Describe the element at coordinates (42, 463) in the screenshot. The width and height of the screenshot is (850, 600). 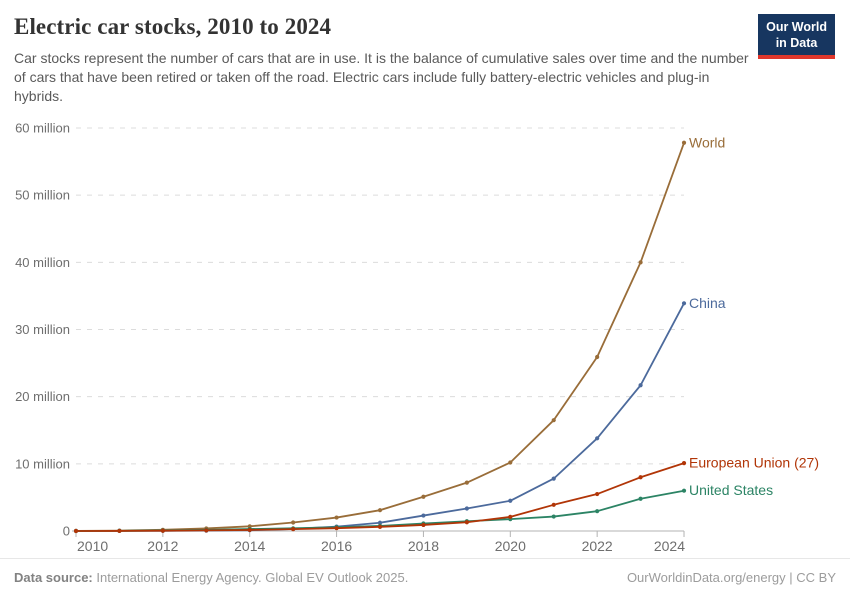
I see `y-tick-label-10: 10 million` at that location.